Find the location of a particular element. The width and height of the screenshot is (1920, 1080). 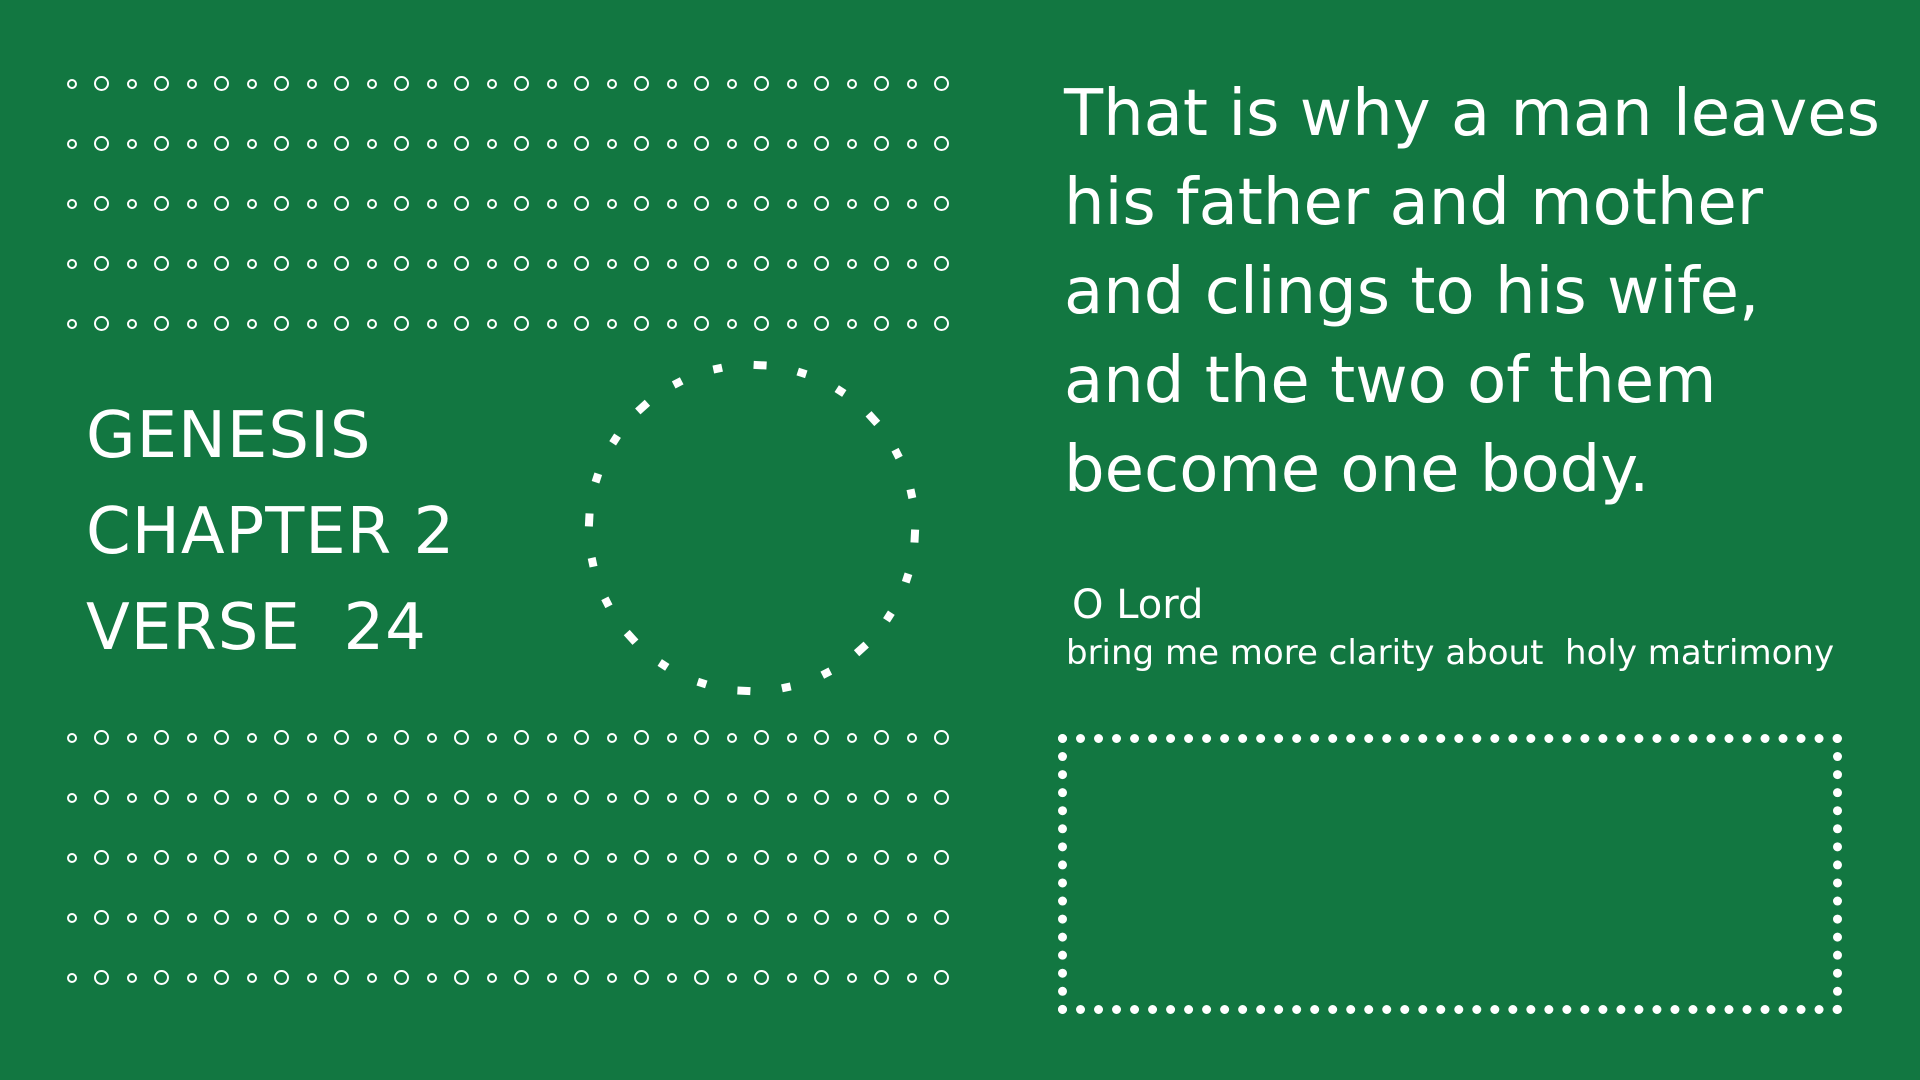

bottom-dot-pattern is located at coordinates (512, 862).